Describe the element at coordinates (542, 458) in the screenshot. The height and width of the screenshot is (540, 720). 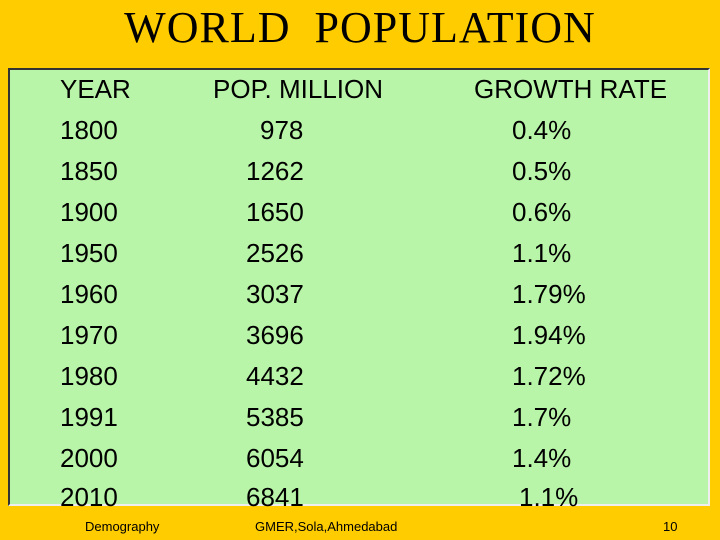
I see `cell-growth-rate: 1.4%` at that location.